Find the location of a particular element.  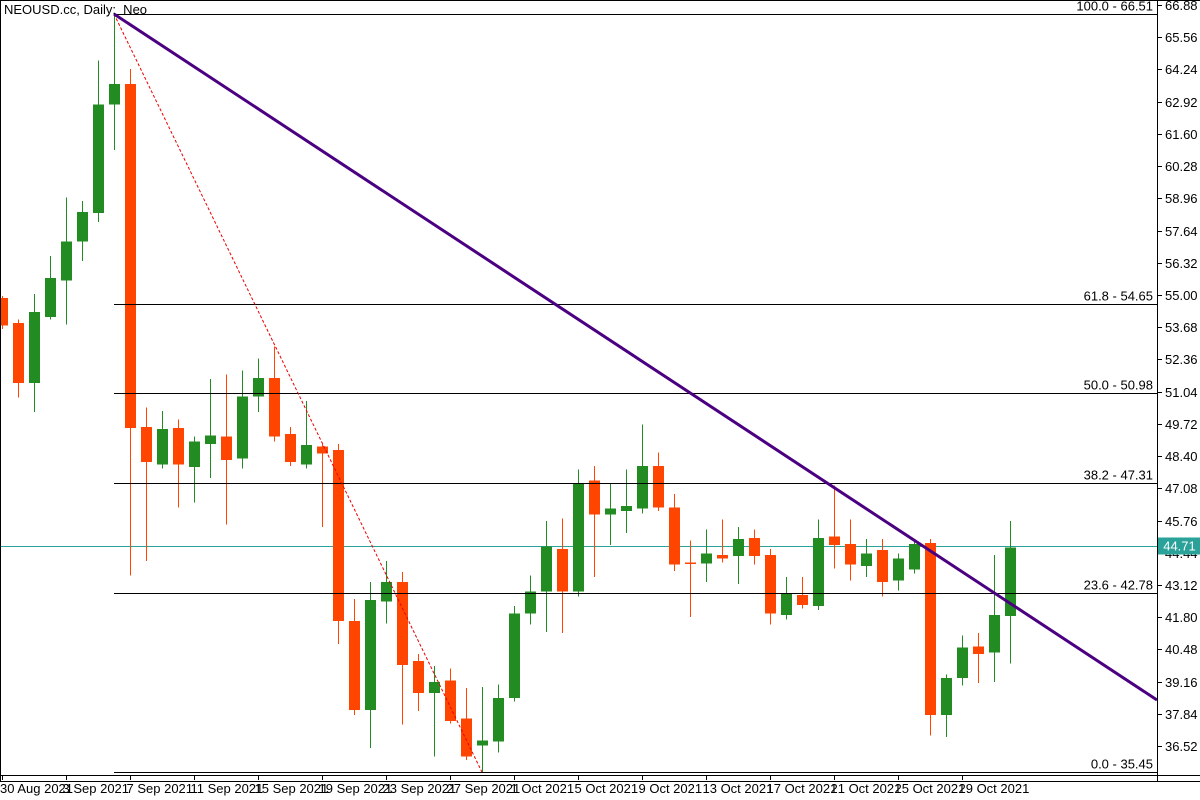

x-axis-tick-label: 23 Sep 2021 is located at coordinates (420, 788).